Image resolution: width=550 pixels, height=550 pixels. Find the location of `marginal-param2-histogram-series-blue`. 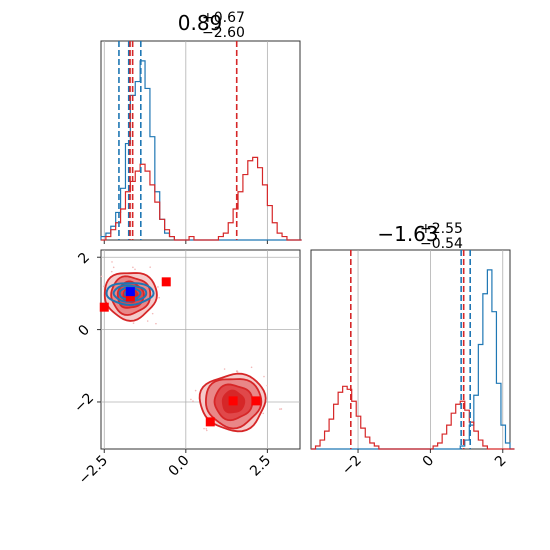

marginal-param2-histogram-series-blue is located at coordinates (413, 359).